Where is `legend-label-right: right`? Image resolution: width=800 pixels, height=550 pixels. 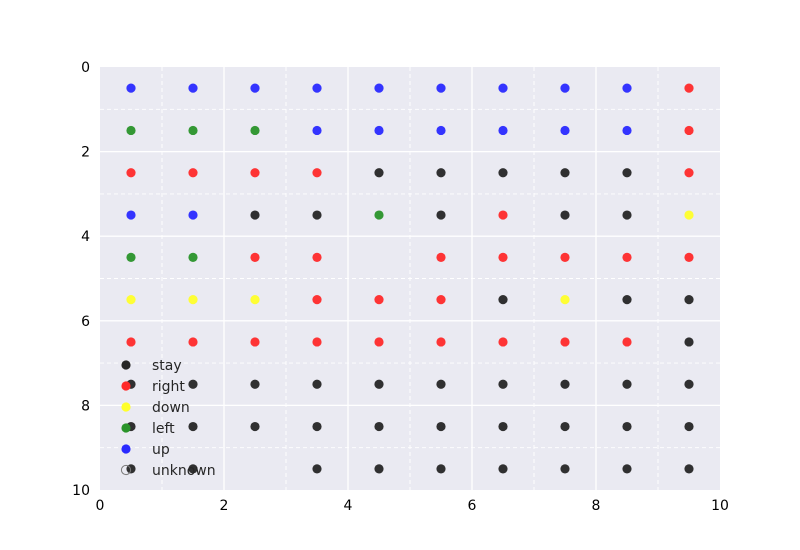 legend-label-right: right is located at coordinates (168, 387).